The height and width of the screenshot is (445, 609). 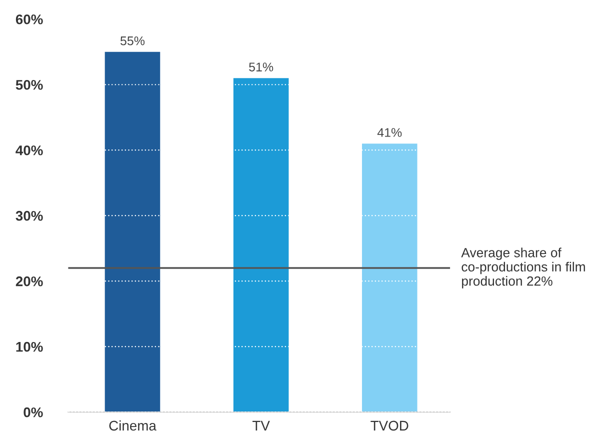 What do you see at coordinates (261, 67) in the screenshot?
I see `data-label: 51%` at bounding box center [261, 67].